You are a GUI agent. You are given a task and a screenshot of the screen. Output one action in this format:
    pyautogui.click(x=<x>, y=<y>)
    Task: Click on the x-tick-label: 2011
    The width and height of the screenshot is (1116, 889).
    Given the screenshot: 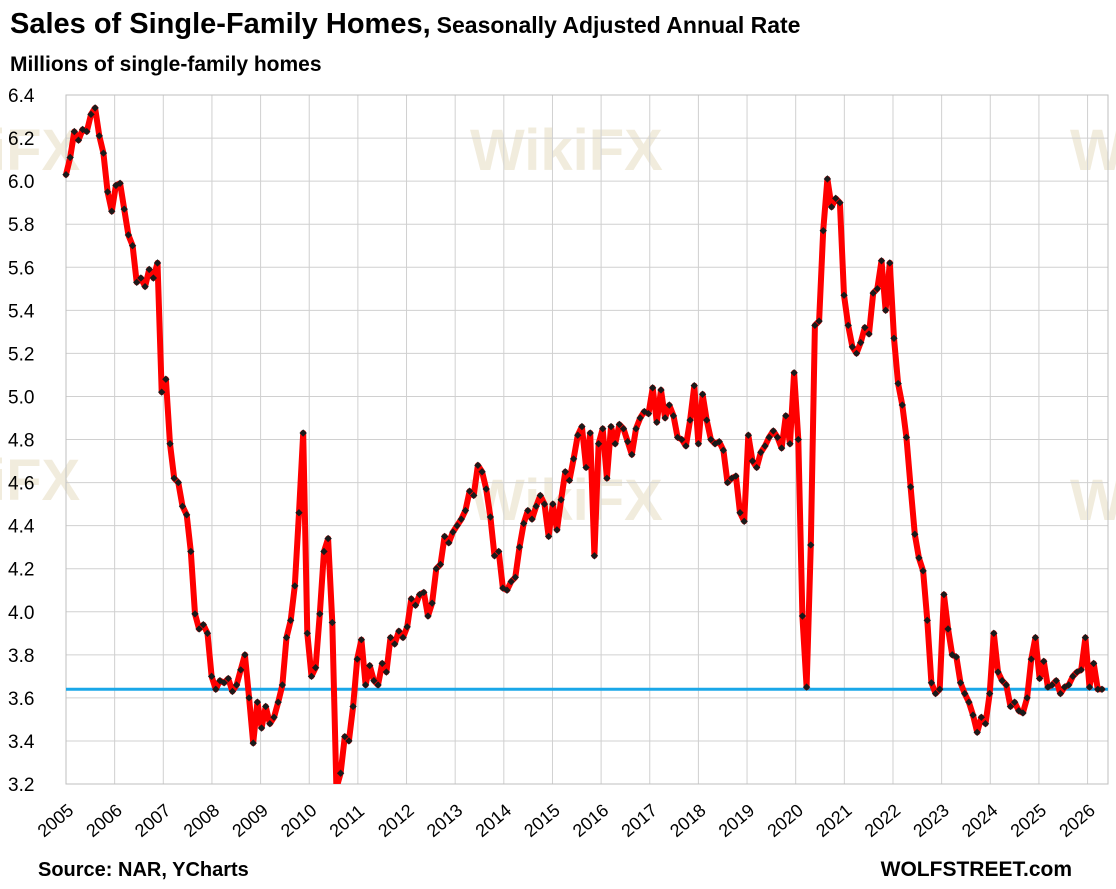 What is the action you would take?
    pyautogui.click(x=347, y=821)
    